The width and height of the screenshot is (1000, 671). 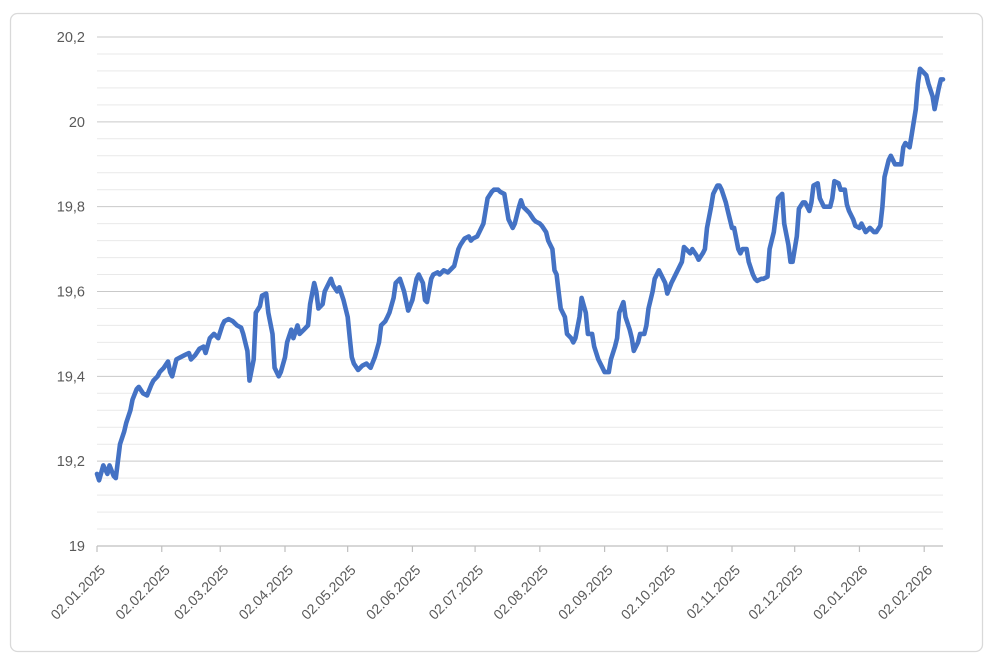 What do you see at coordinates (71, 38) in the screenshot?
I see `y-tick-label: 20,2` at bounding box center [71, 38].